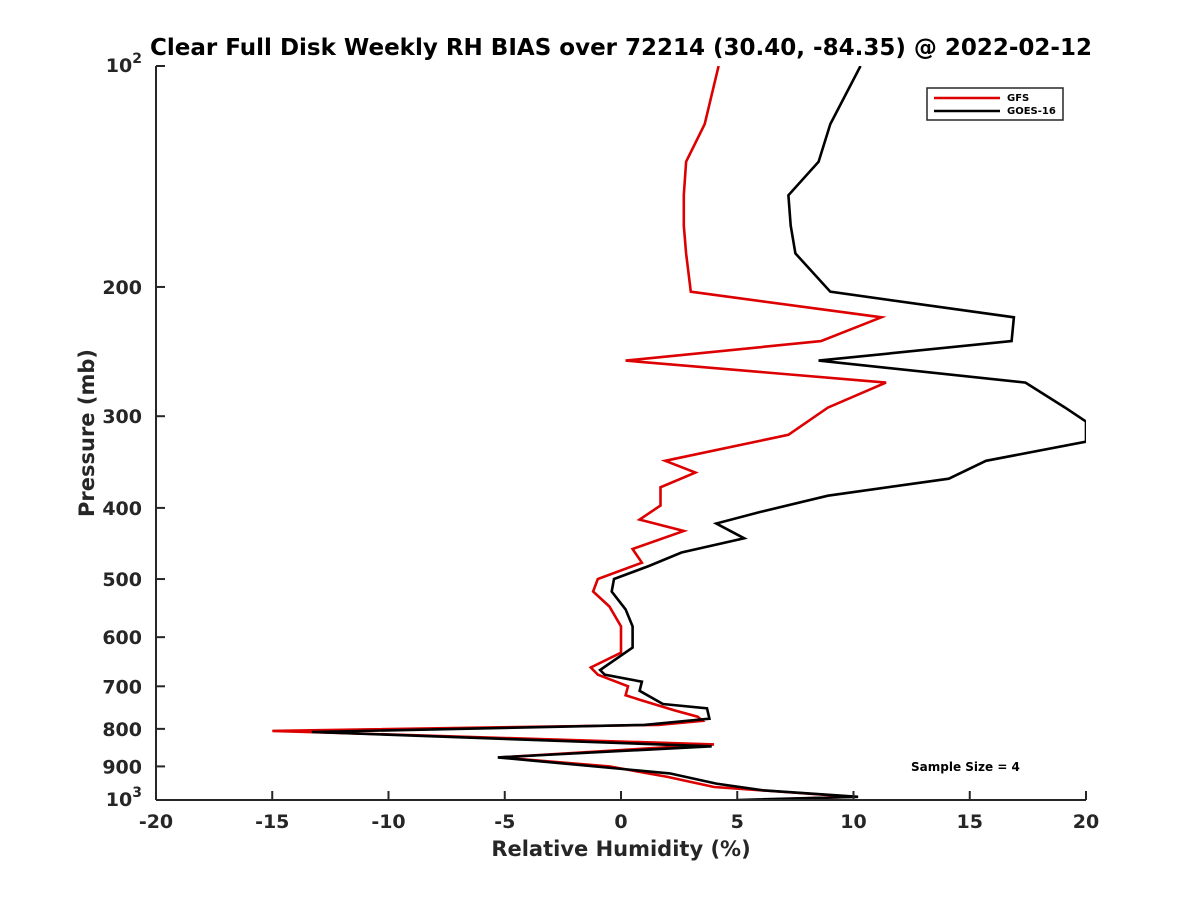  What do you see at coordinates (1018, 98) in the screenshot?
I see `legend-label-gfs: GFS` at bounding box center [1018, 98].